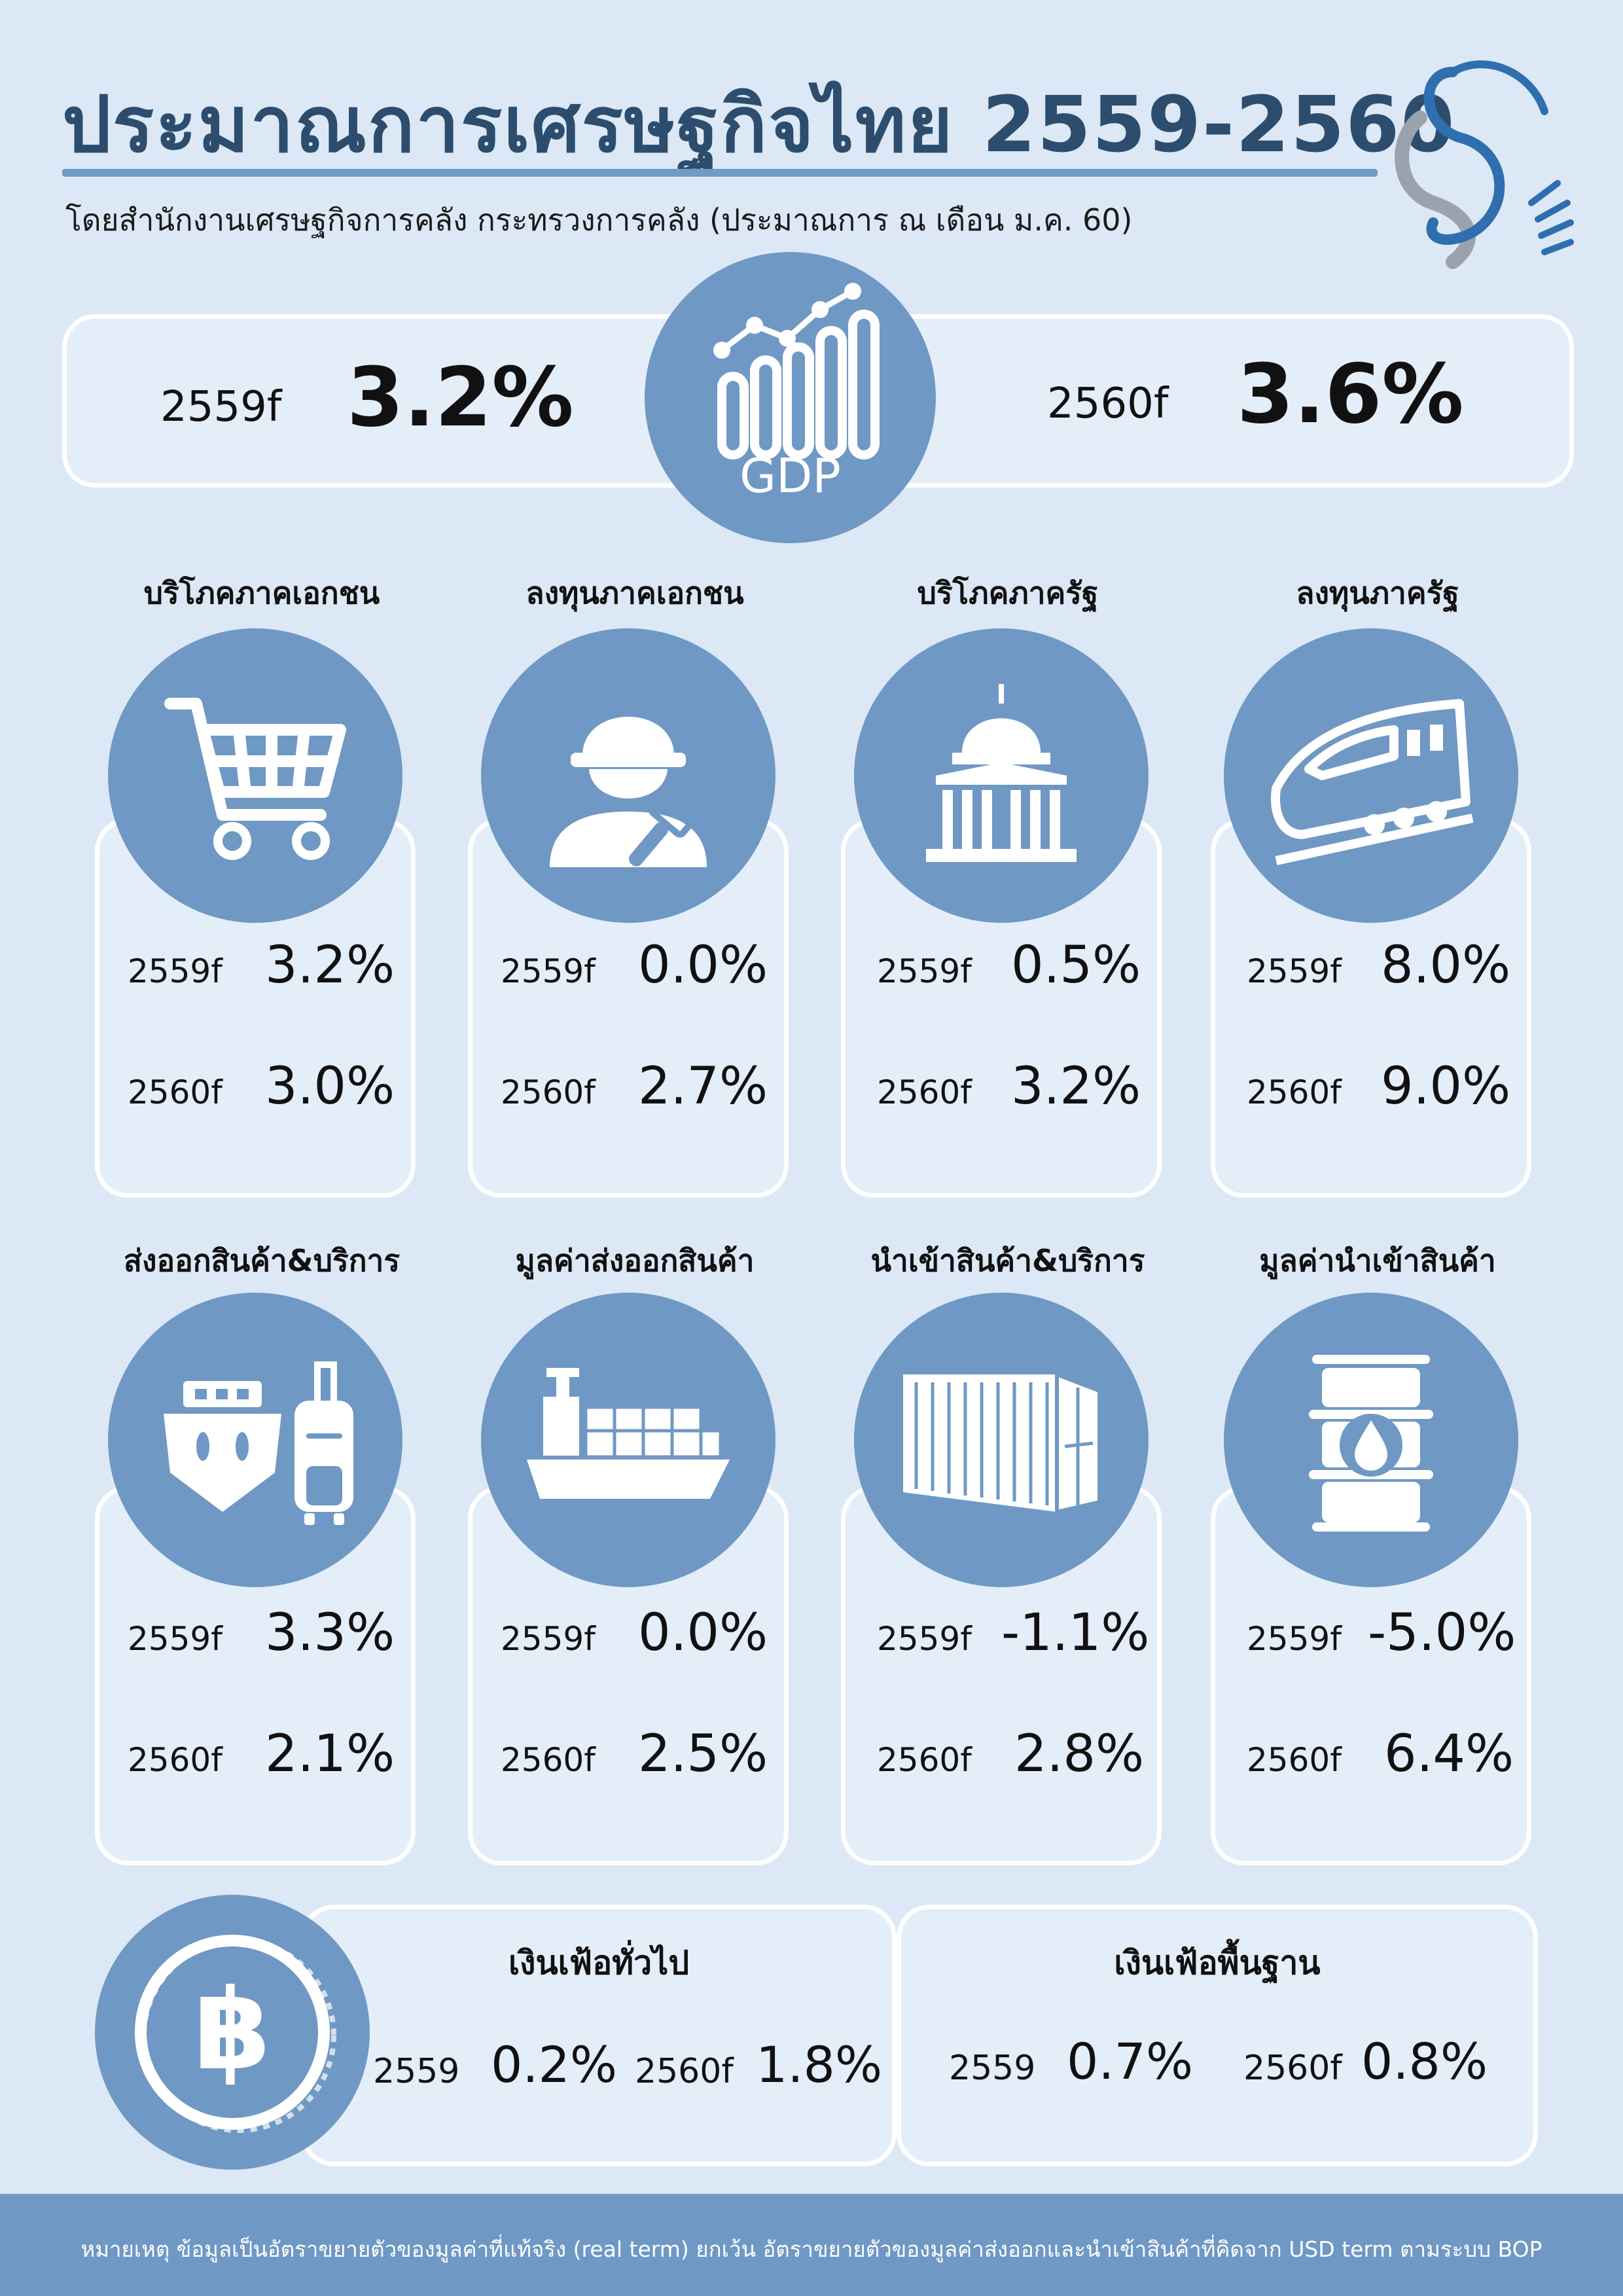 The height and width of the screenshot is (2296, 1623). Describe the element at coordinates (330, 1633) in the screenshot. I see `category-value-1: 3.3%` at that location.